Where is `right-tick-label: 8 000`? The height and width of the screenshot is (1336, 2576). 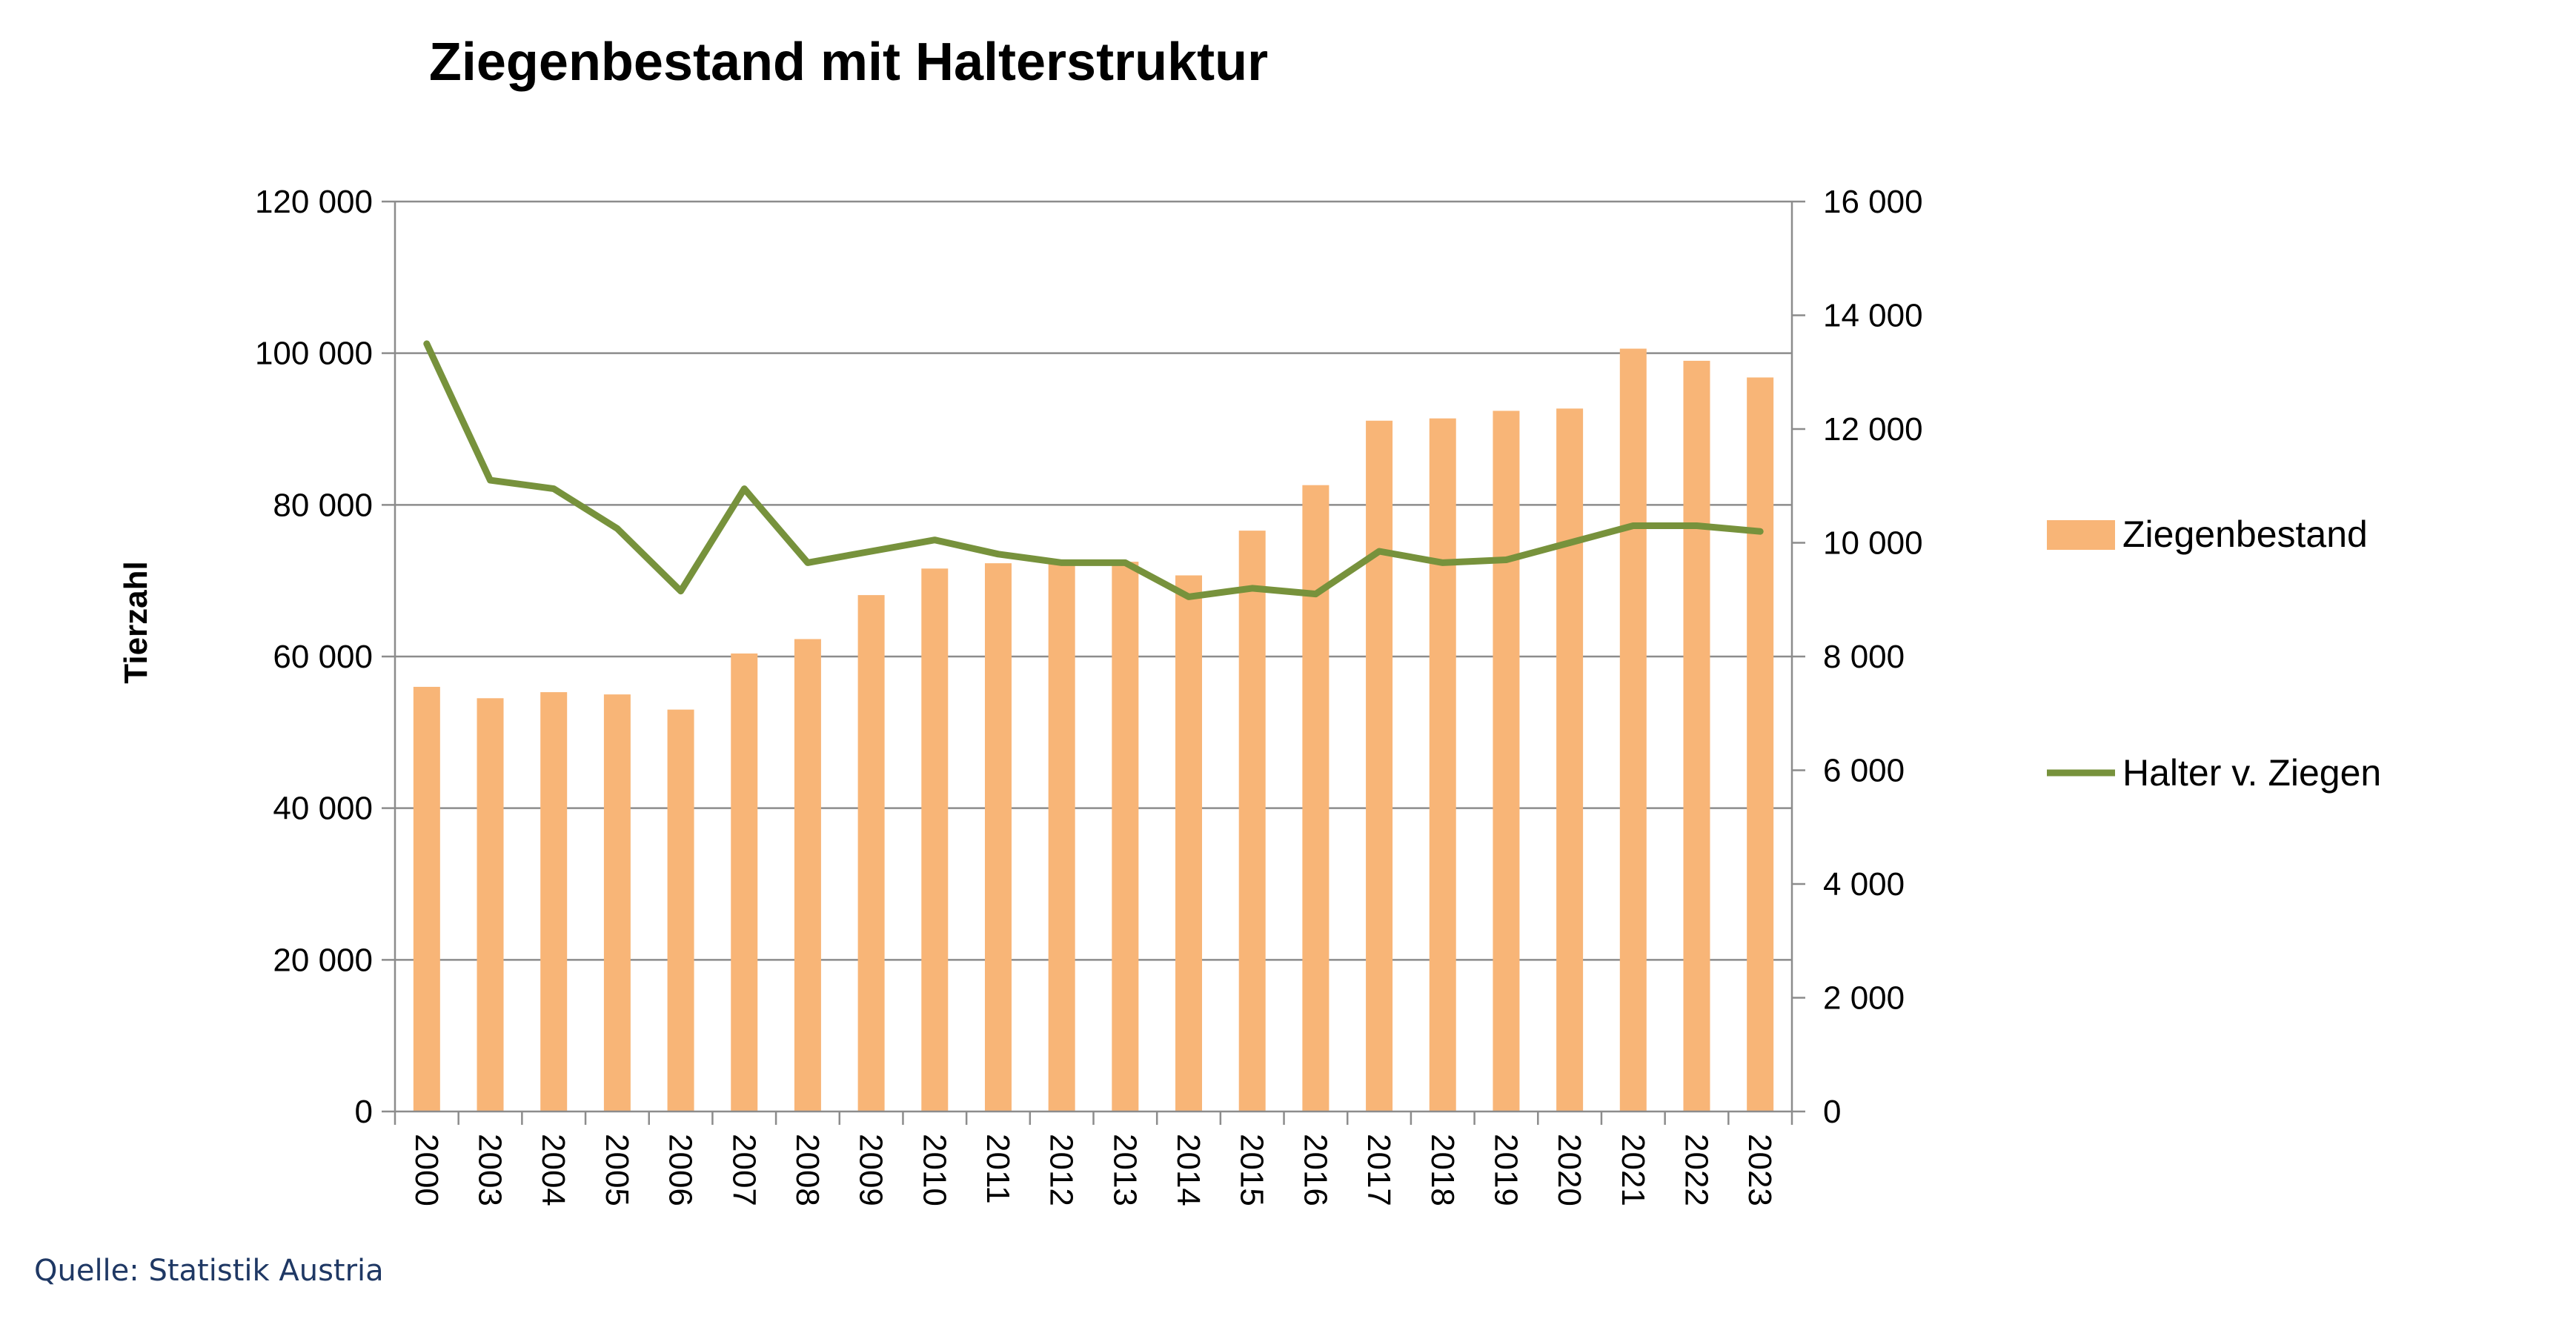
right-tick-label: 8 000 is located at coordinates (1864, 657).